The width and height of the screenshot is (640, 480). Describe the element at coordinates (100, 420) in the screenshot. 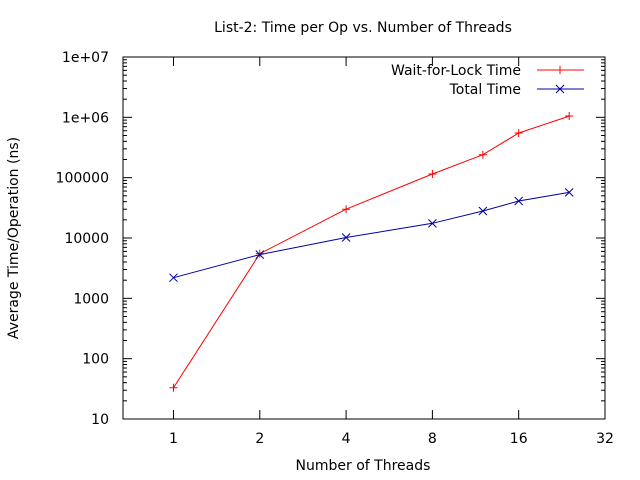

I see `y-tick-label: 10` at that location.